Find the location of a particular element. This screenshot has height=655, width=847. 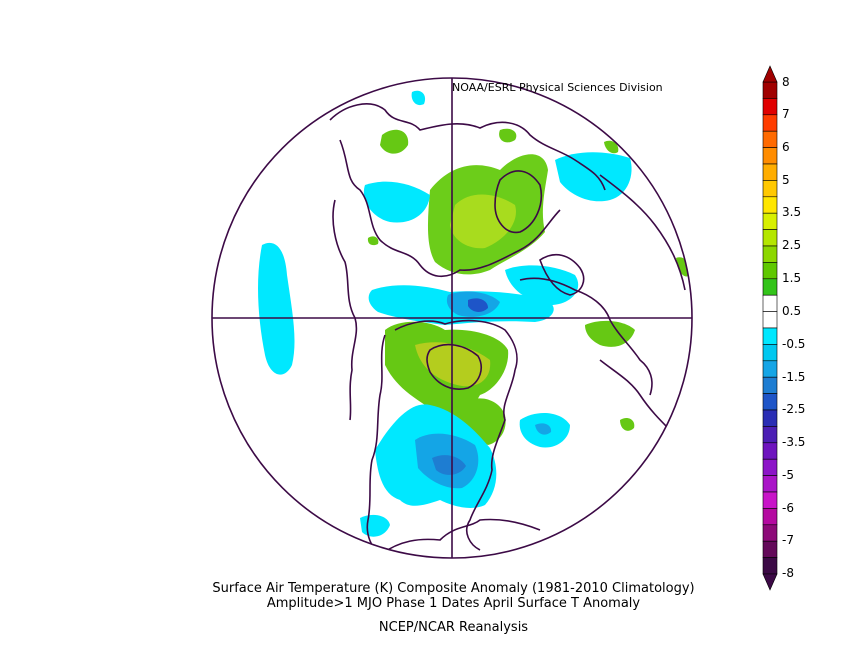

warm-anomaly-north-america-east is located at coordinates (487, 421).